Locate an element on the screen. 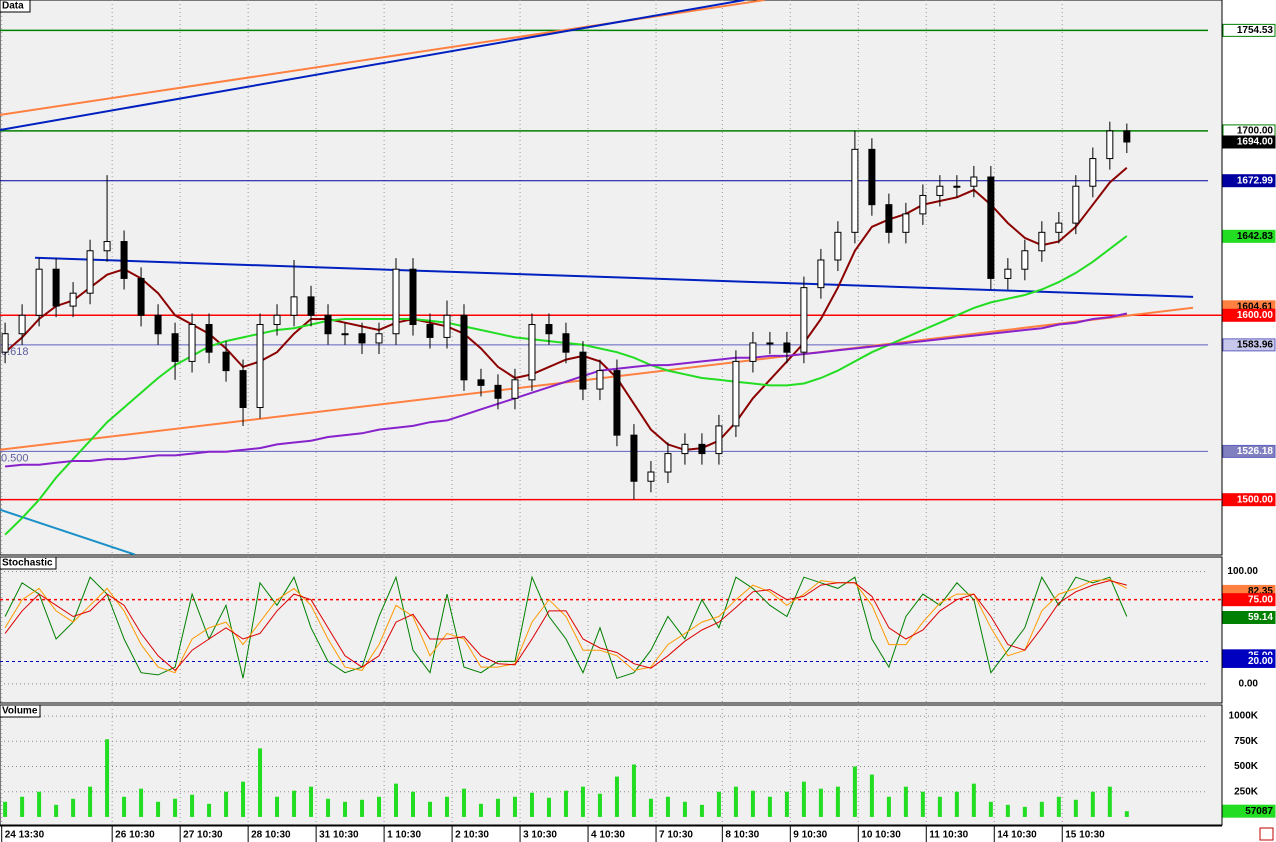  pane-title: Volume is located at coordinates (20, 711).